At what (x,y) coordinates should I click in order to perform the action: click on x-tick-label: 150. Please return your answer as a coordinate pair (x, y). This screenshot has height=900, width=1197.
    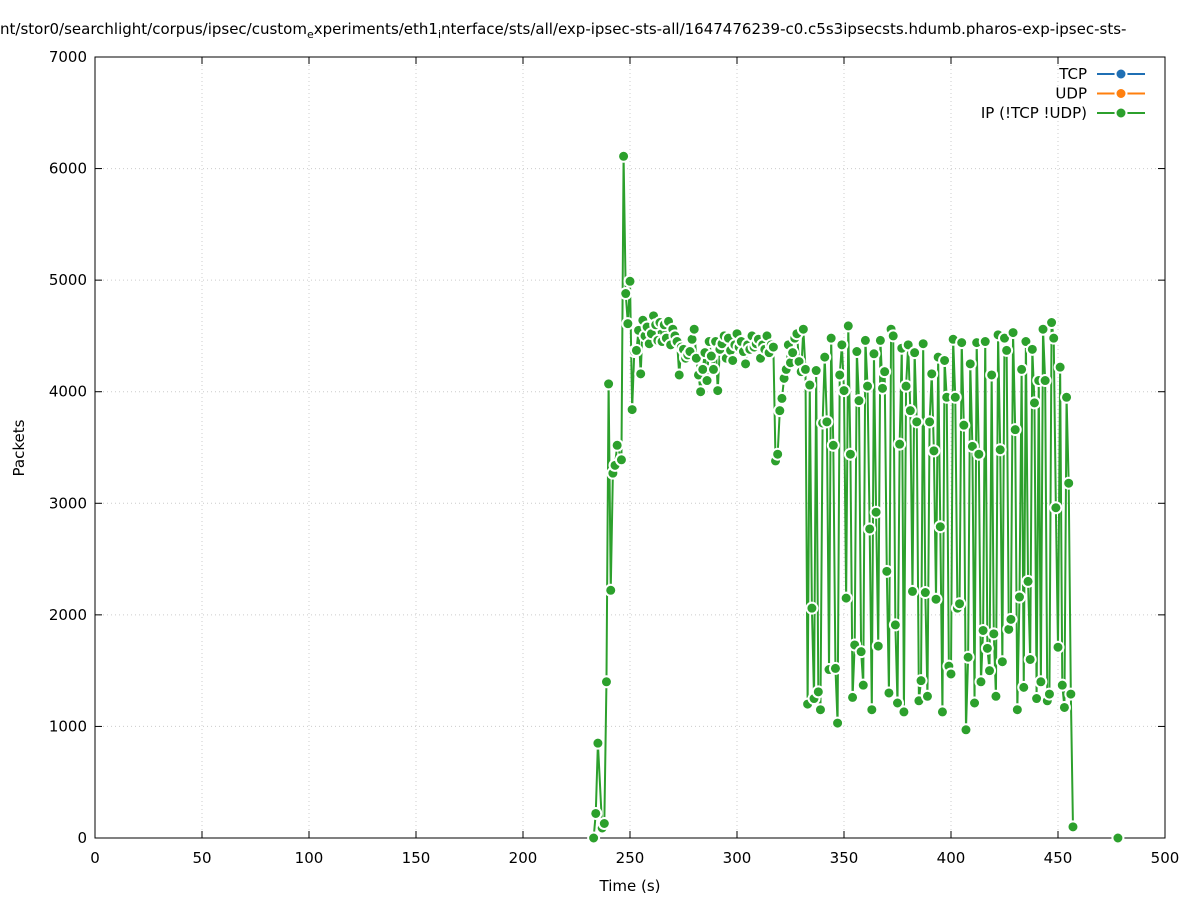
    Looking at the image, I should click on (416, 858).